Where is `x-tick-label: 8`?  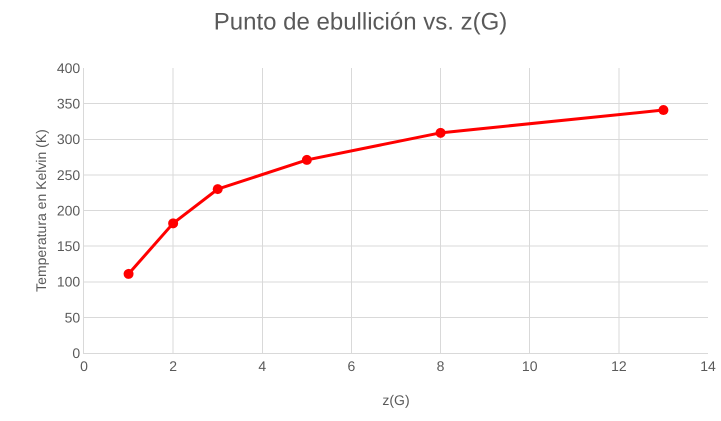
x-tick-label: 8 is located at coordinates (440, 366).